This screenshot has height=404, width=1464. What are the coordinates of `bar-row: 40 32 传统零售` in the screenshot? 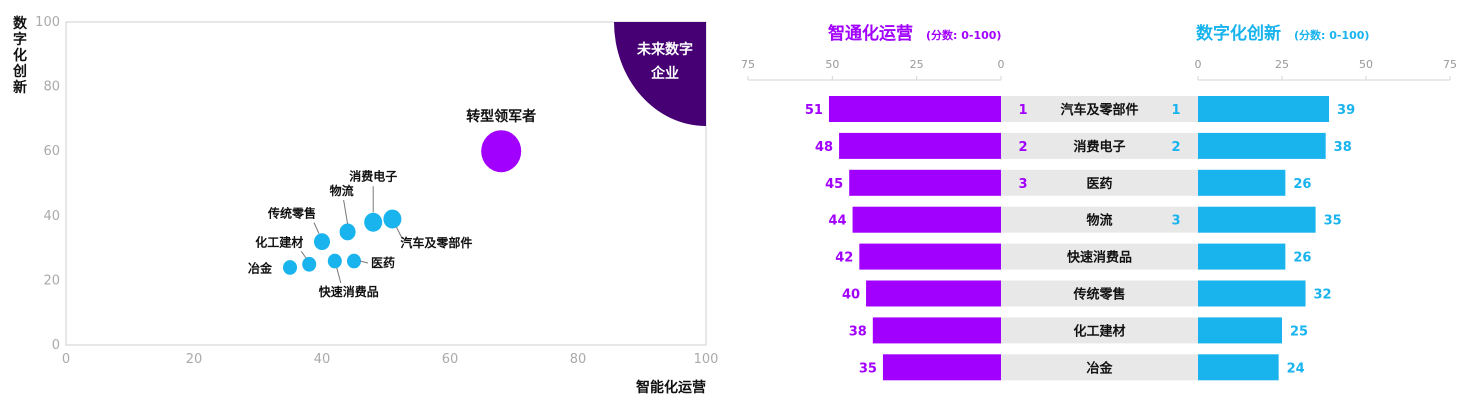 It's located at (1087, 293).